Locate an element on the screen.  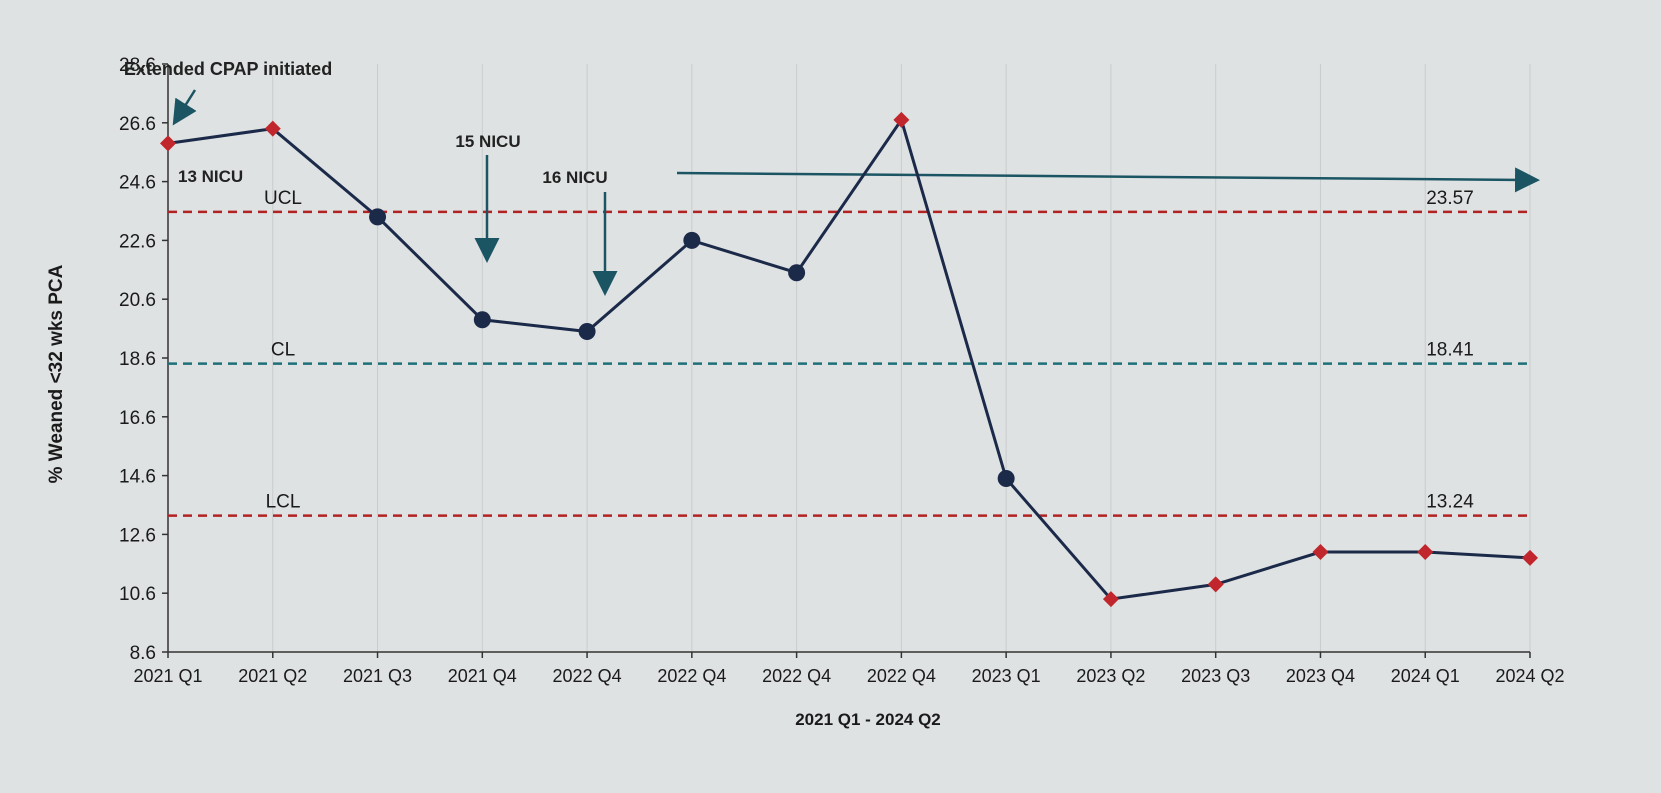
y-tick-label: 26.6 is located at coordinates (137, 124).